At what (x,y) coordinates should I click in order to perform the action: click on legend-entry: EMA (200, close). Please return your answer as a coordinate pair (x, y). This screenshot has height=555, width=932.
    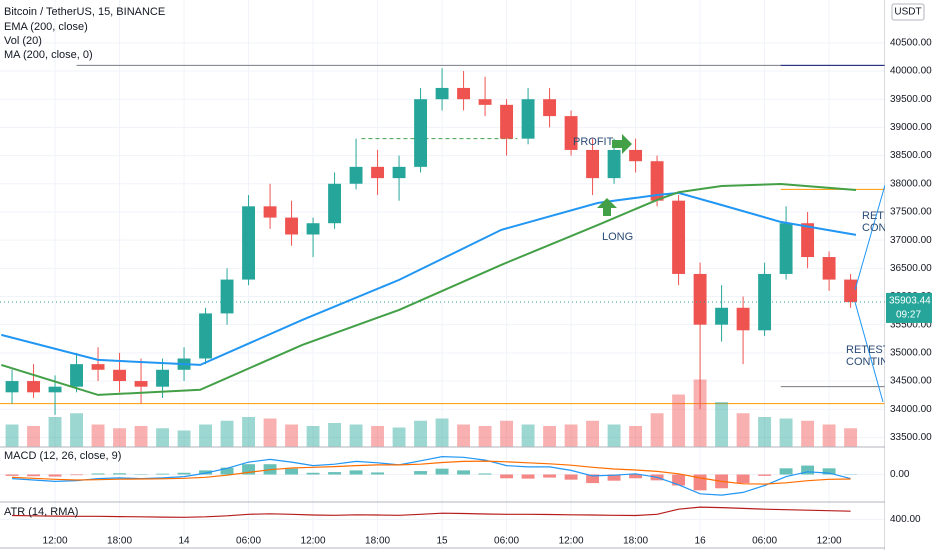
    Looking at the image, I should click on (46, 27).